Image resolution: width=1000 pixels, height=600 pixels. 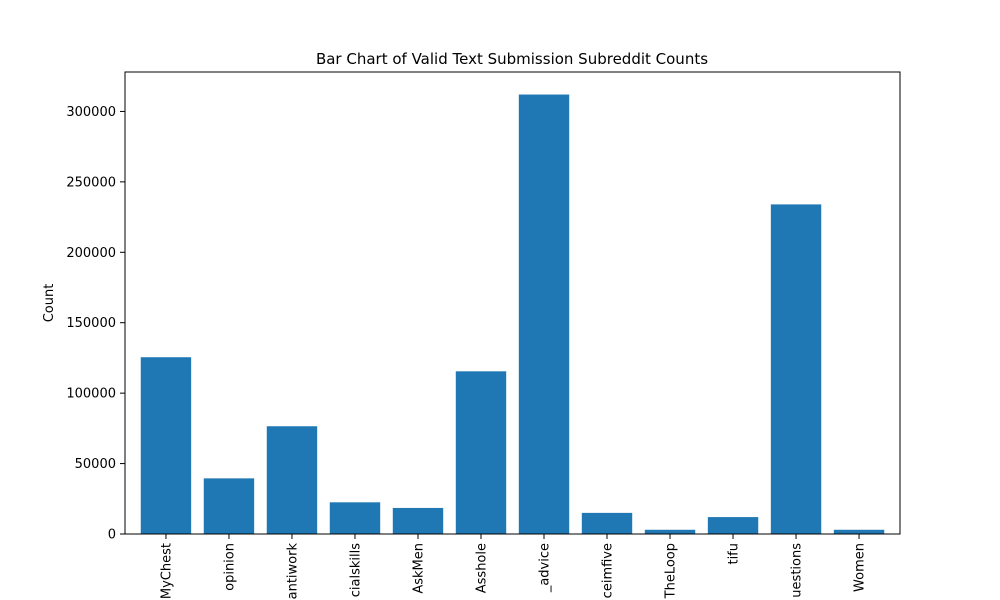 What do you see at coordinates (355, 570) in the screenshot?
I see `x-tick-label: cialskills` at bounding box center [355, 570].